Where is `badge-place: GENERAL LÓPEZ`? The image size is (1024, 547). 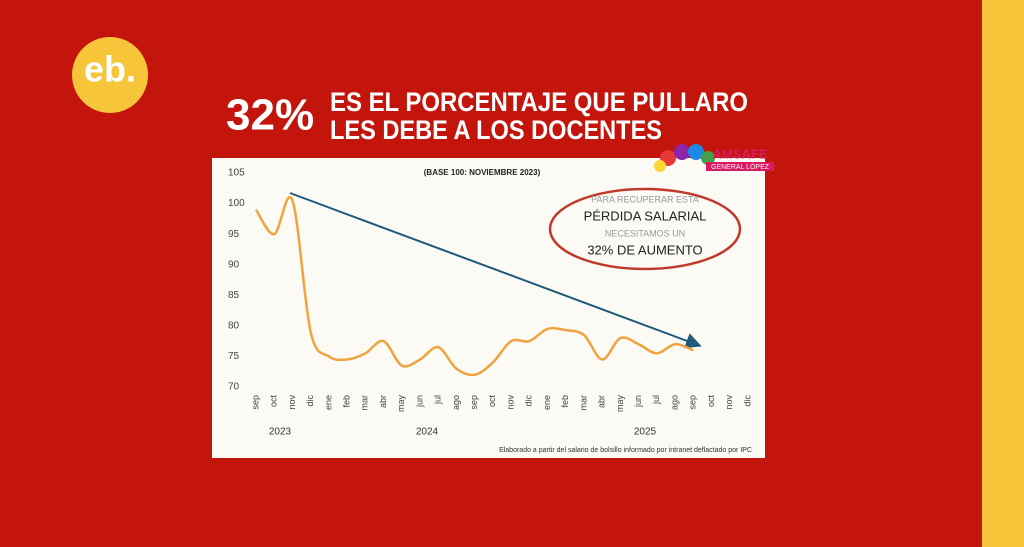
badge-place: GENERAL LÓPEZ is located at coordinates (740, 166).